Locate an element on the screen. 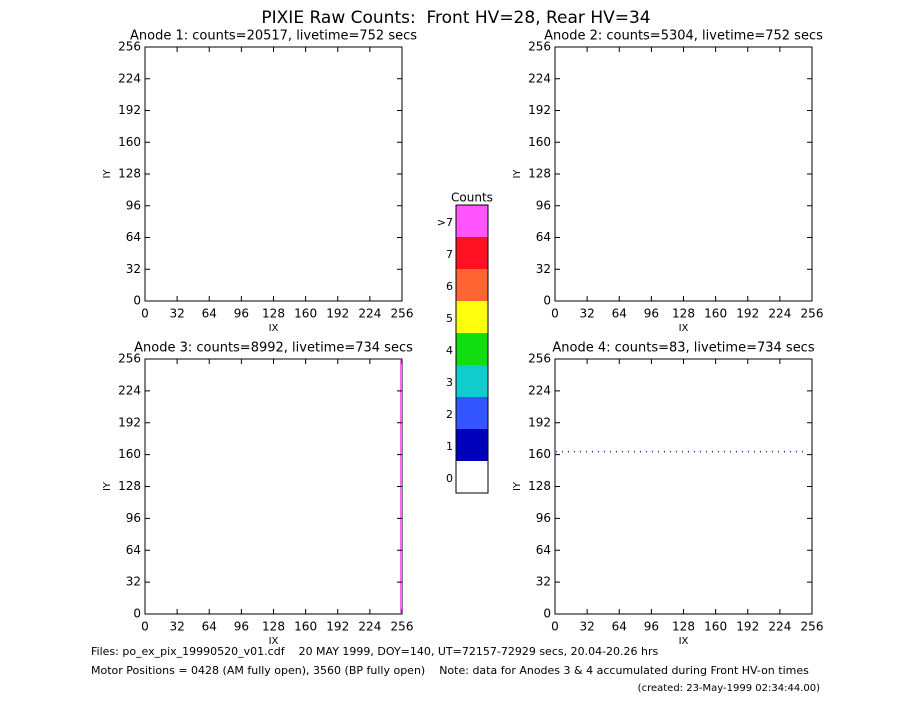 This screenshot has width=913, height=705. colorbar-label: >7 is located at coordinates (445, 222).